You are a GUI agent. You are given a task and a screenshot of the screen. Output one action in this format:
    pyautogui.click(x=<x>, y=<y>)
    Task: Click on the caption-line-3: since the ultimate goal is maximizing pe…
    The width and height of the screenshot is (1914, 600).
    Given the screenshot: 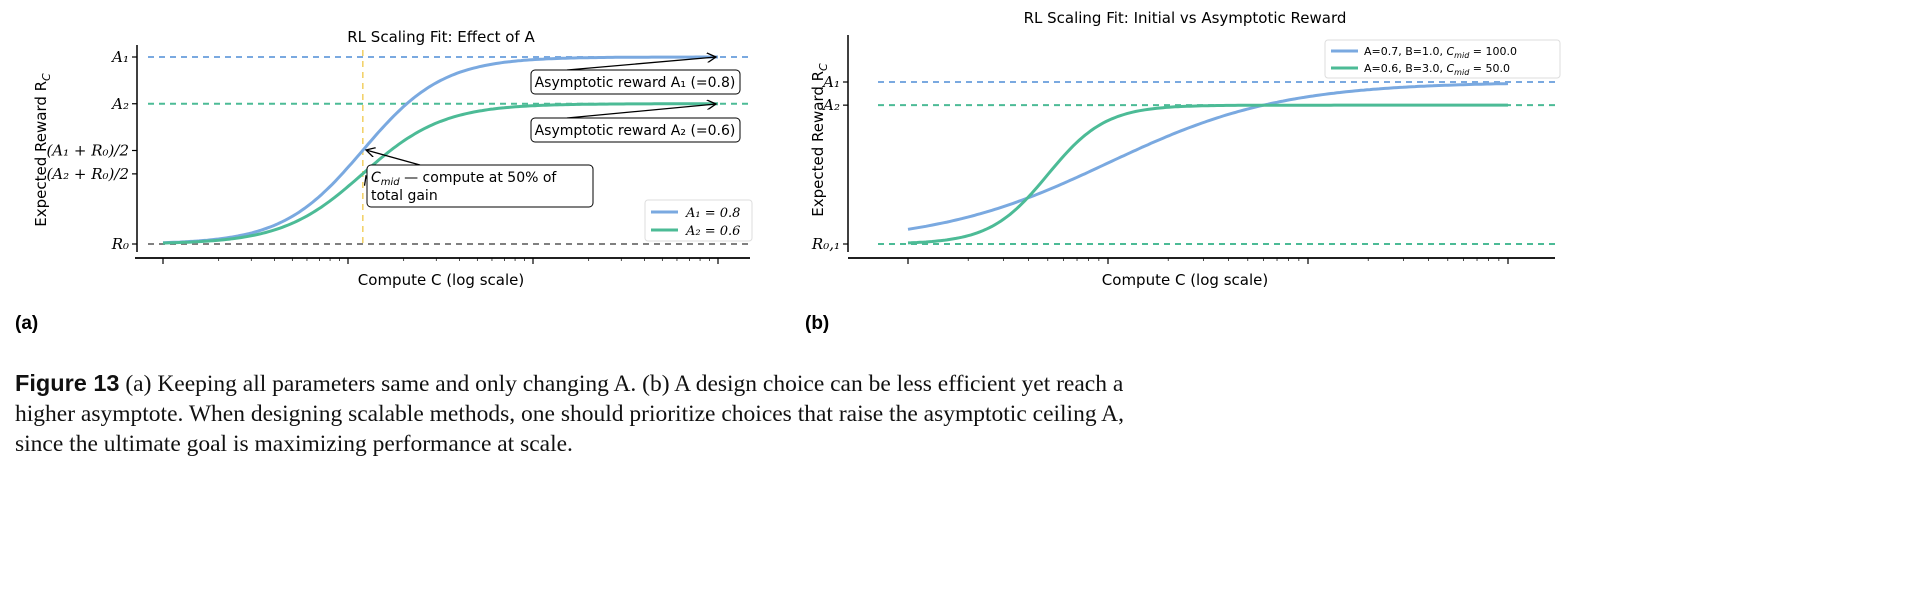 What is the action you would take?
    pyautogui.click(x=294, y=444)
    